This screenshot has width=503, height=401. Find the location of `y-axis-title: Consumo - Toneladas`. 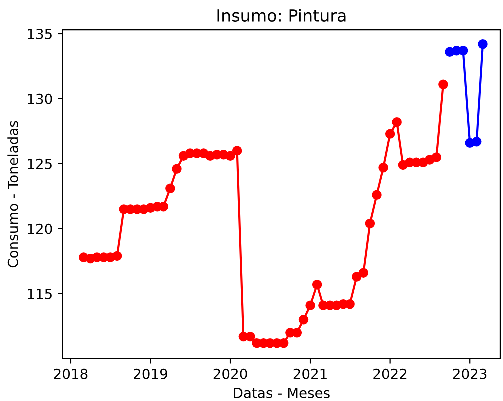

y-axis-title: Consumo - Toneladas is located at coordinates (13, 194).